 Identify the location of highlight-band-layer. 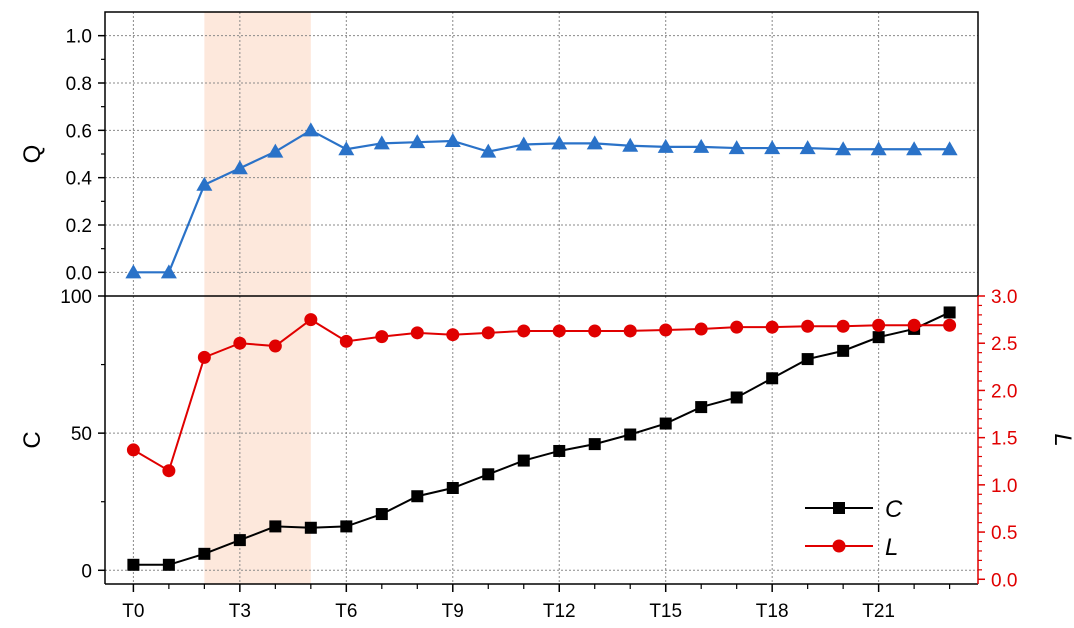
(257, 298).